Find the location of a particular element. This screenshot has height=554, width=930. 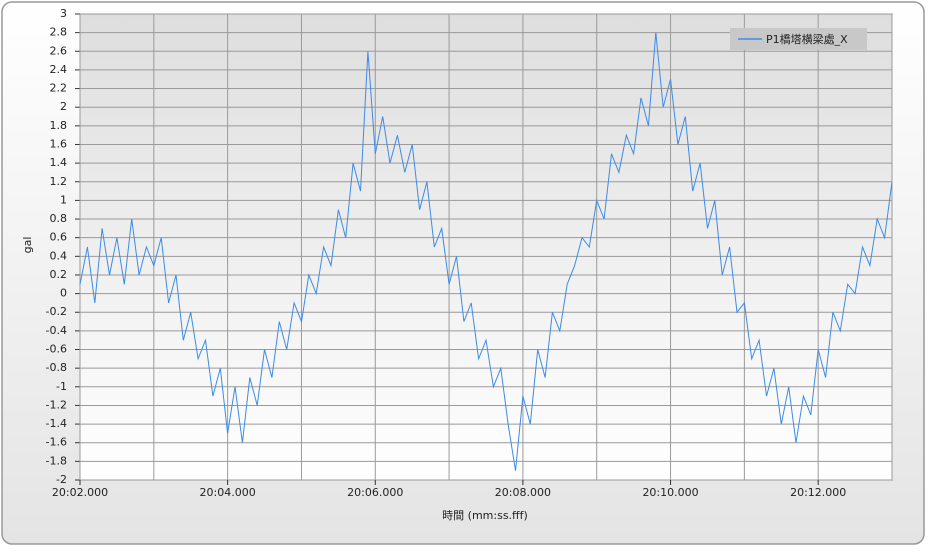

y-axis-label: gal is located at coordinates (27, 245).